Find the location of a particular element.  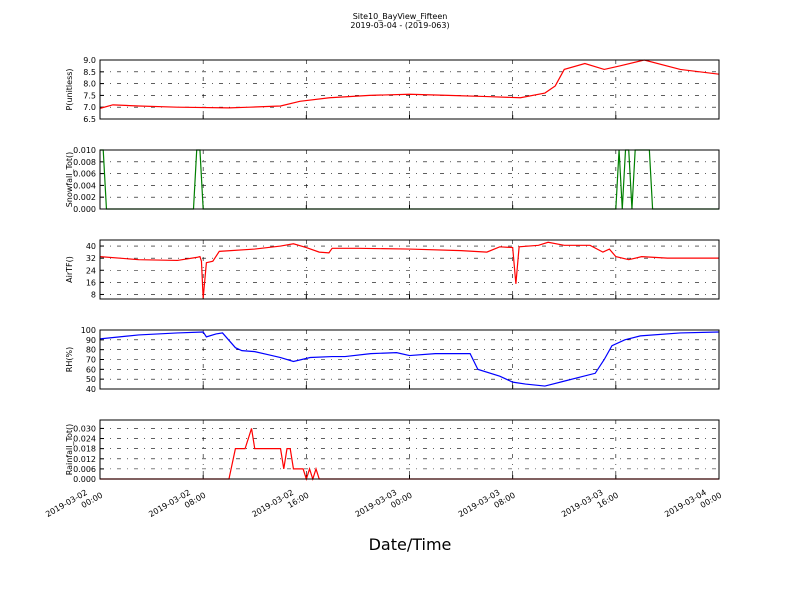

x-tick-label: 2019-03-0200:00 is located at coordinates (74, 505).